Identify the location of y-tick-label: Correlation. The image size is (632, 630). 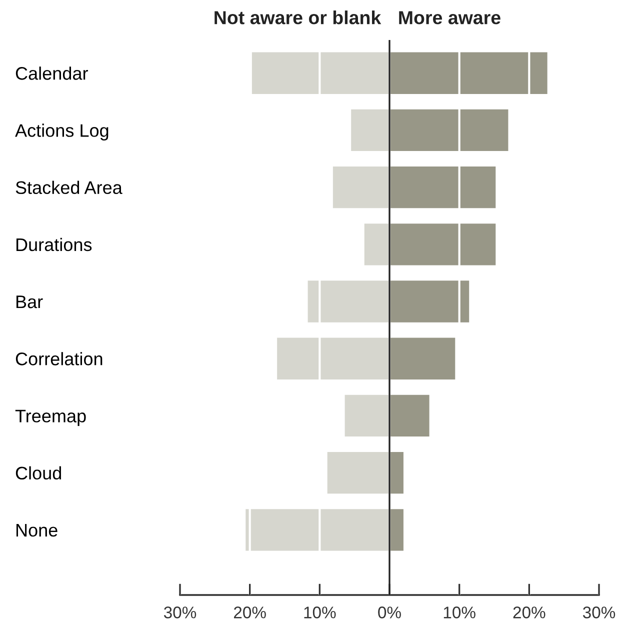
(59, 359).